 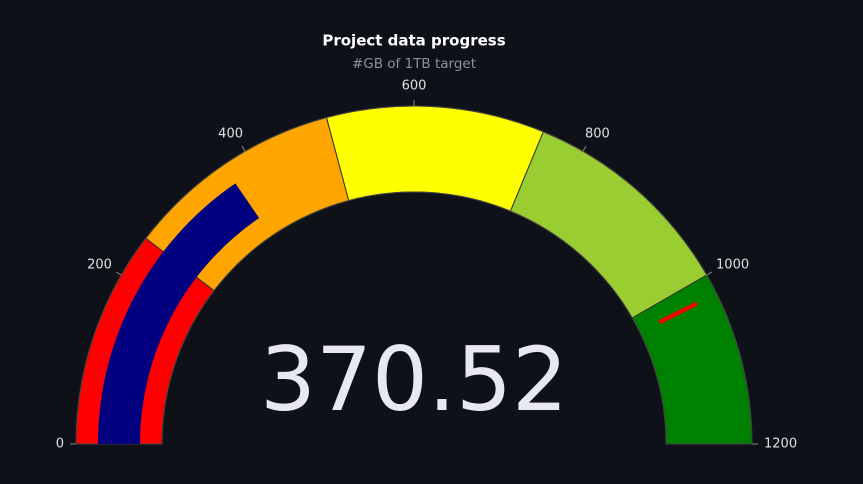 I want to click on tick-label: 400, so click(x=230, y=133).